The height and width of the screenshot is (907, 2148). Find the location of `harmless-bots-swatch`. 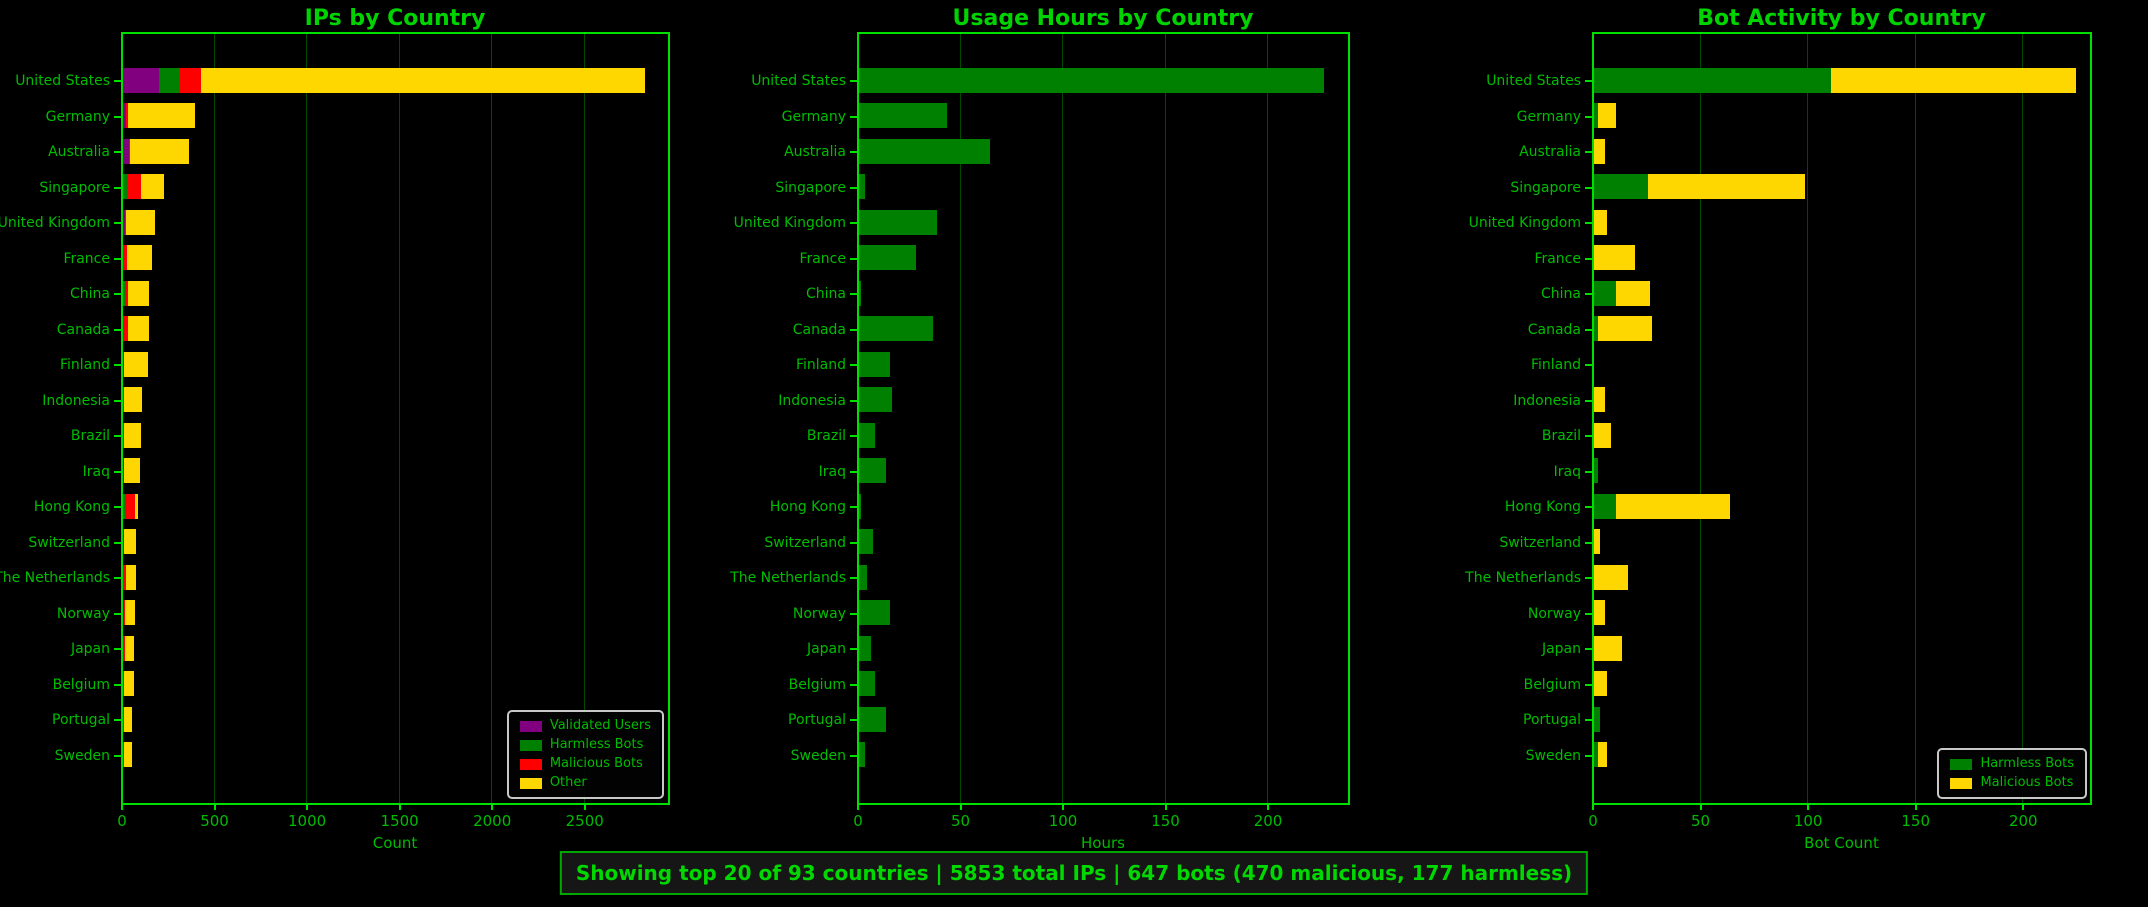

harmless-bots-swatch is located at coordinates (530, 745).